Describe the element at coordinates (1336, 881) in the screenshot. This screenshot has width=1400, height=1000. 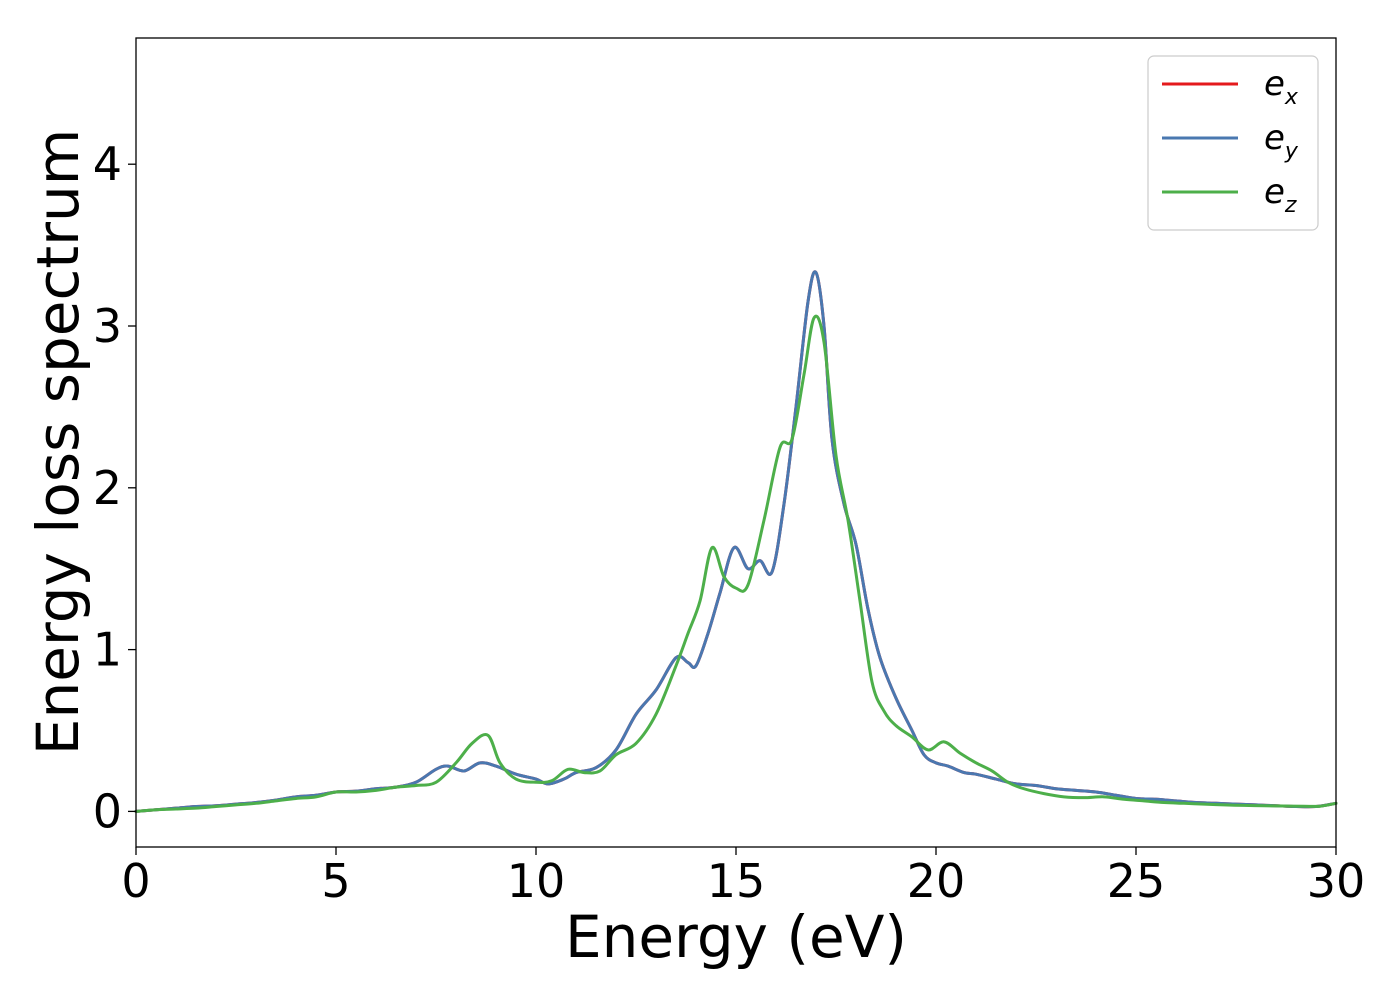
I see `x-tick-label: 30` at that location.